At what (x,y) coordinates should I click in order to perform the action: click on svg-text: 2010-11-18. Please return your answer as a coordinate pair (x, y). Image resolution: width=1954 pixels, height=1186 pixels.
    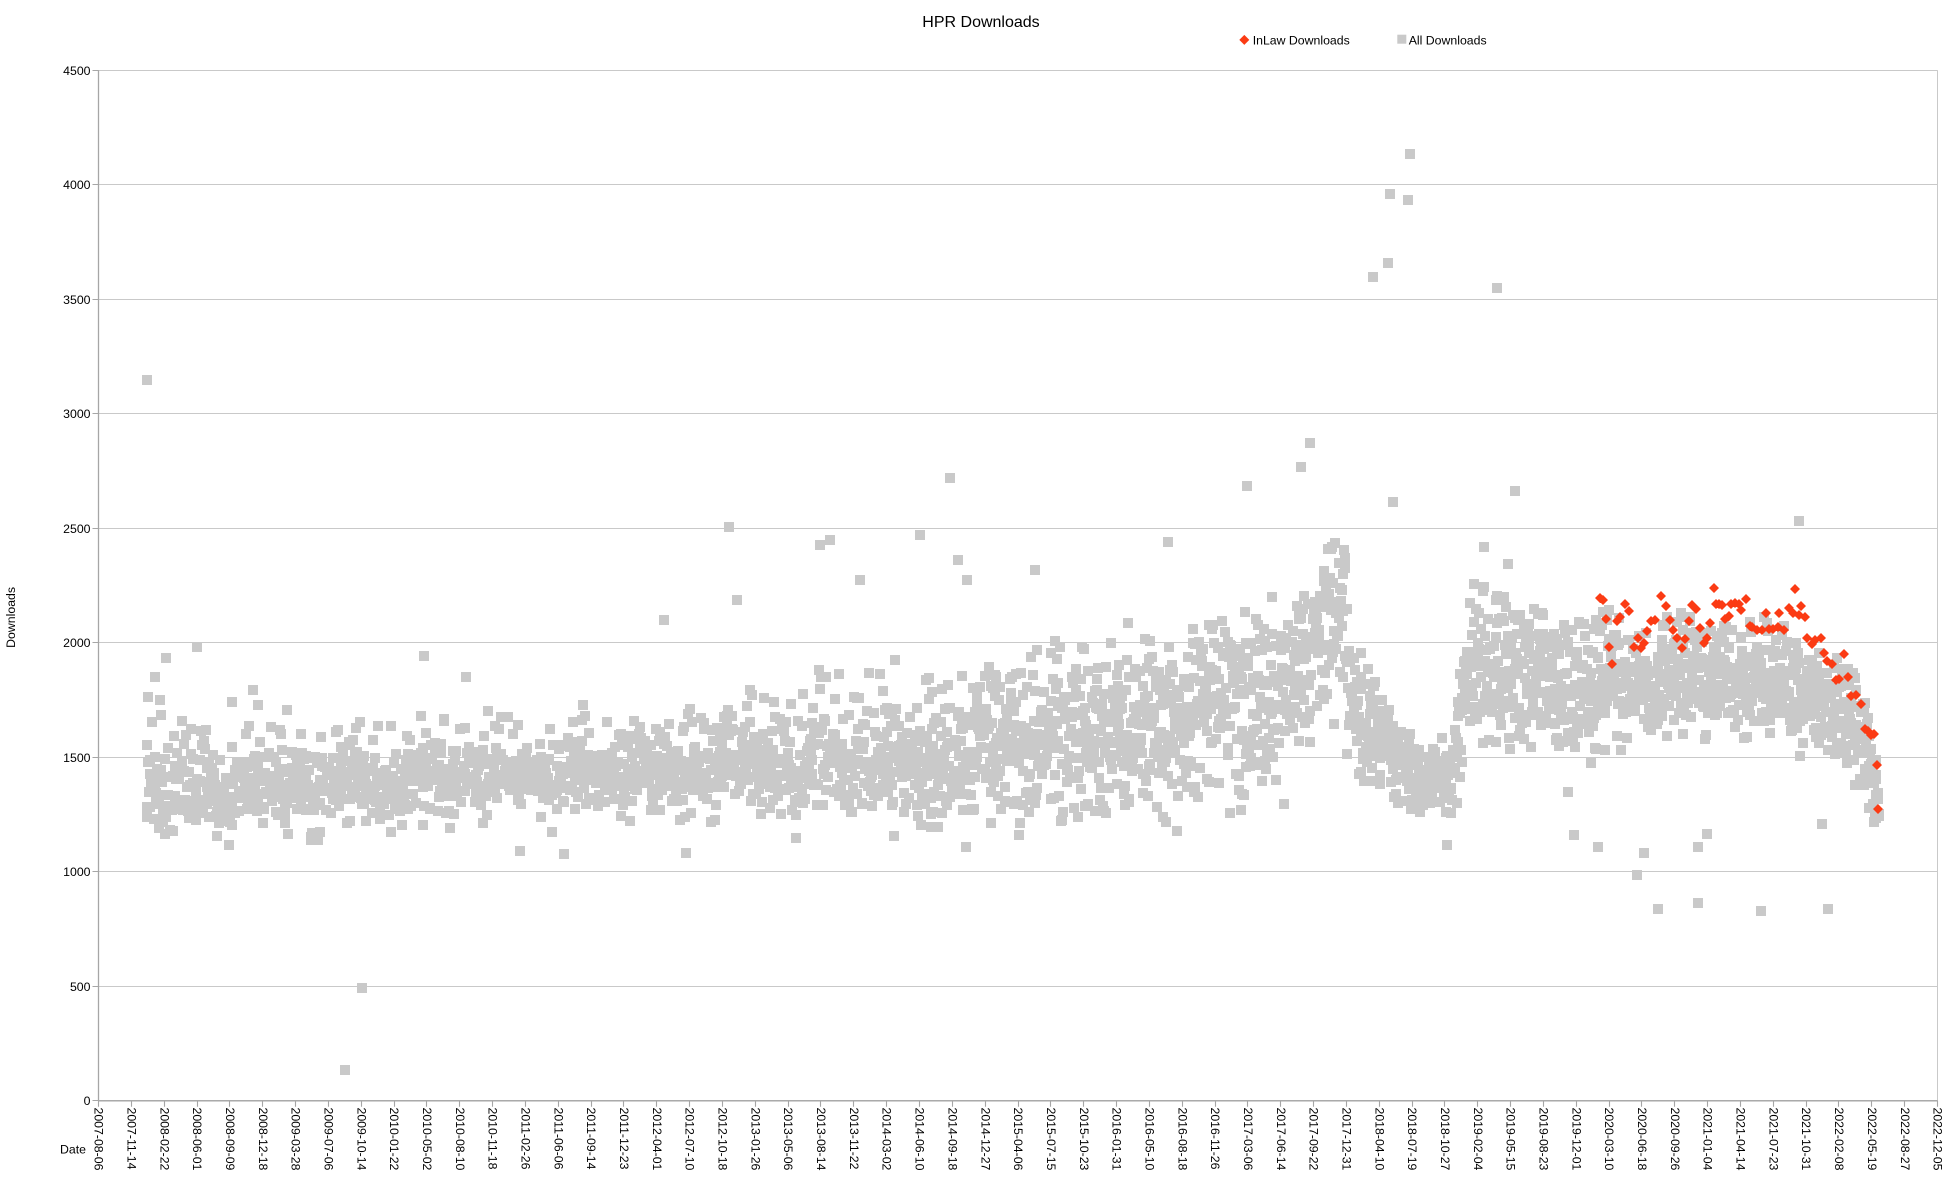
    Looking at the image, I should click on (493, 1139).